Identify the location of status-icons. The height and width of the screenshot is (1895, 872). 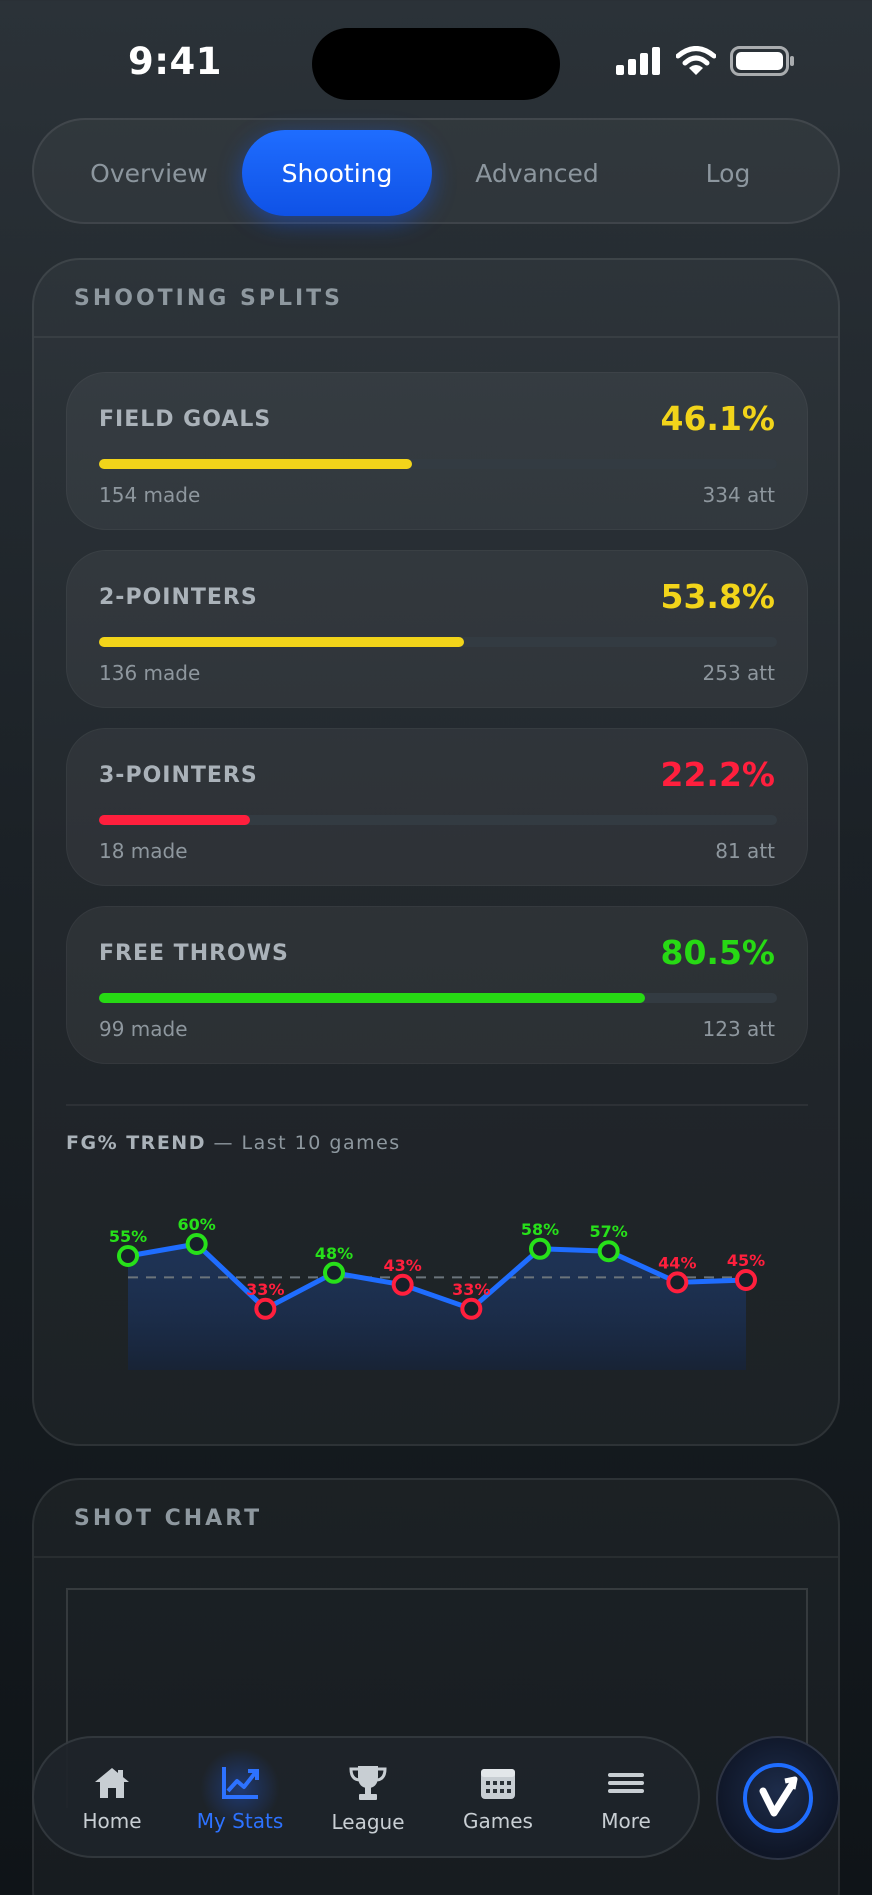
(706, 61).